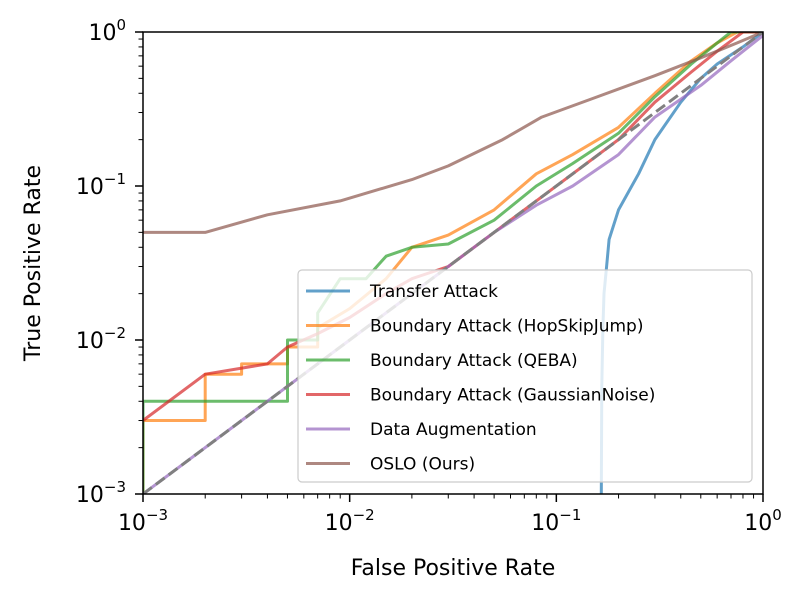  I want to click on y-tick-label: 10⁰, so click(107, 31).